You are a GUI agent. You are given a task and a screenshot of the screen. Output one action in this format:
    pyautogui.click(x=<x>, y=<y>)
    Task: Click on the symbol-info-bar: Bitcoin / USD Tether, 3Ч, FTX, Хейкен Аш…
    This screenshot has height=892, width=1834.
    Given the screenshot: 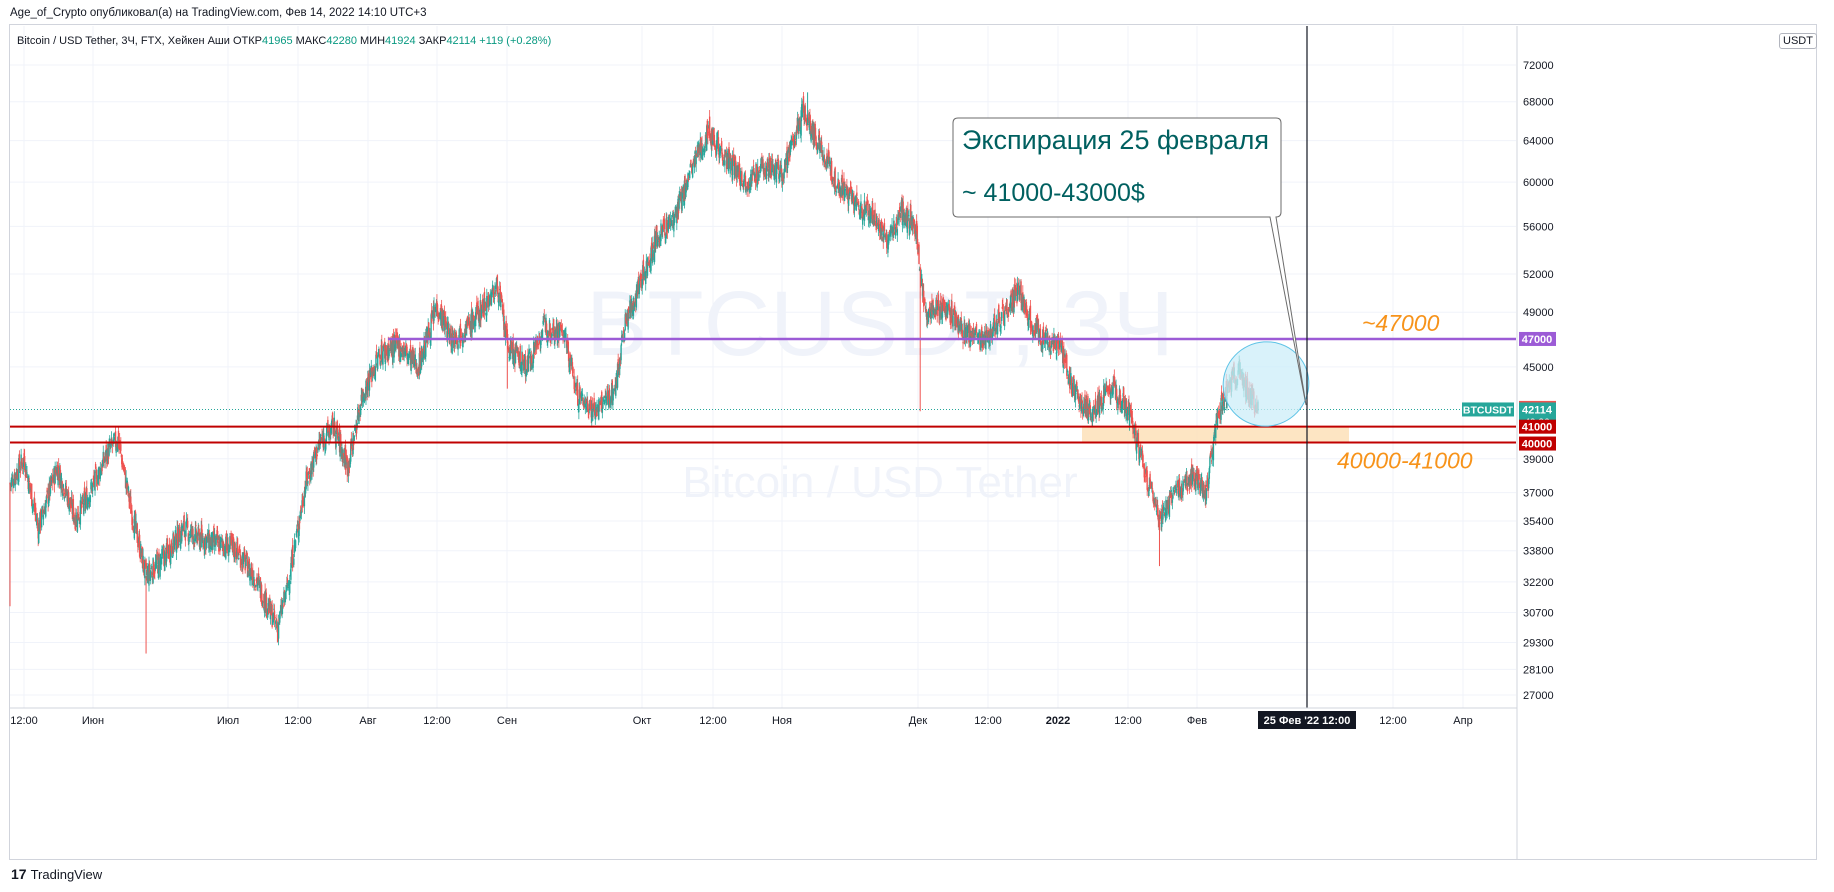 What is the action you would take?
    pyautogui.click(x=284, y=41)
    